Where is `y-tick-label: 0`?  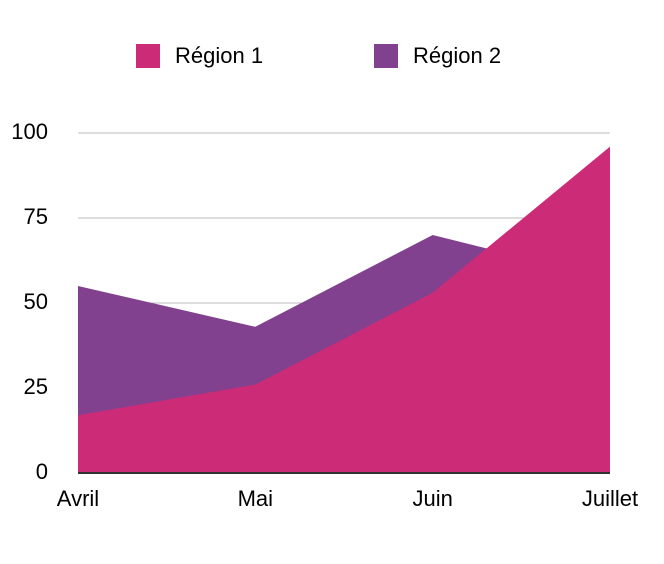 y-tick-label: 0 is located at coordinates (42, 471).